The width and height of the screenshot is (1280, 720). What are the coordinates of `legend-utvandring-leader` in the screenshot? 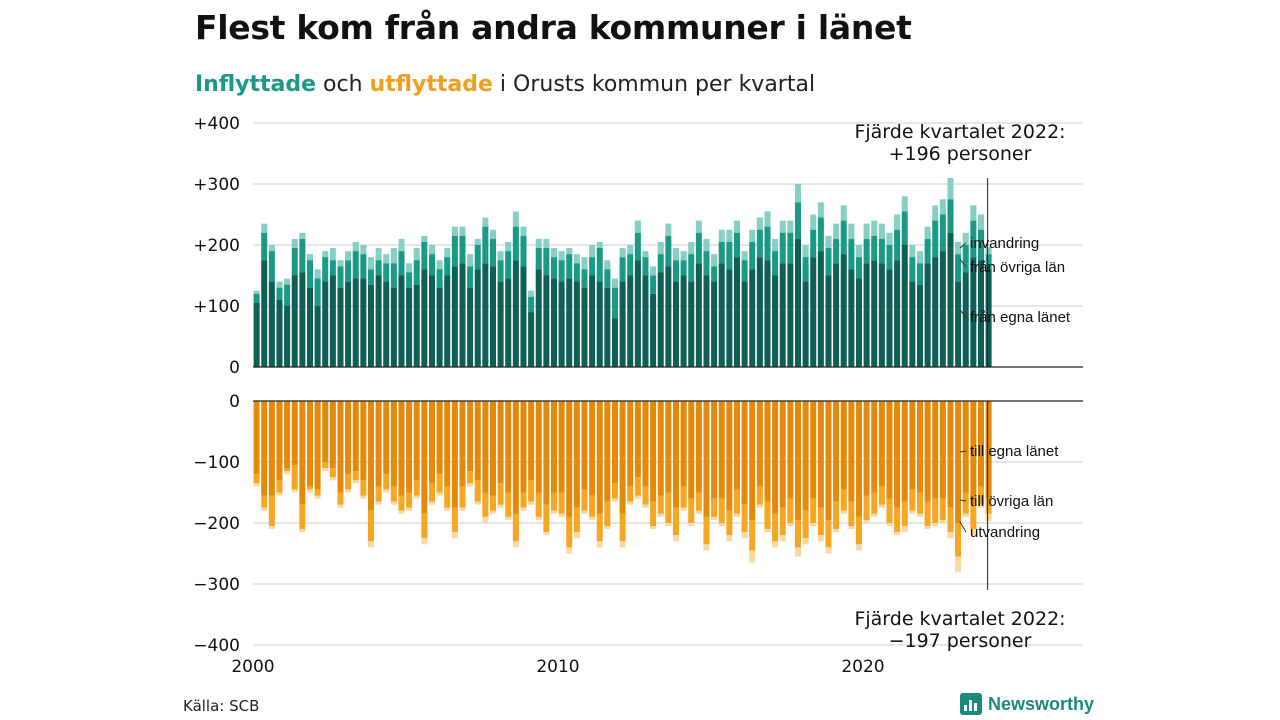 It's located at (963, 527).